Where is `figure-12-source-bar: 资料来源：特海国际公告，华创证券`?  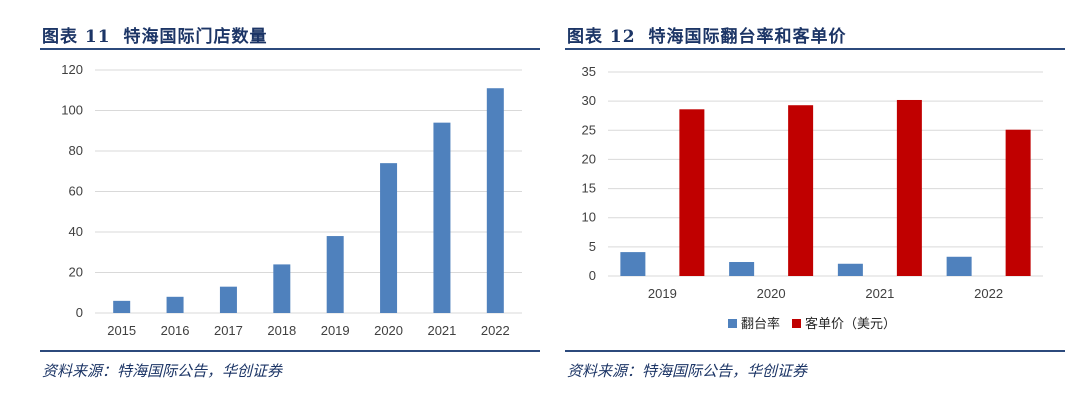
figure-12-source-bar: 资料来源：特海国际公告，华创证券 is located at coordinates (815, 365).